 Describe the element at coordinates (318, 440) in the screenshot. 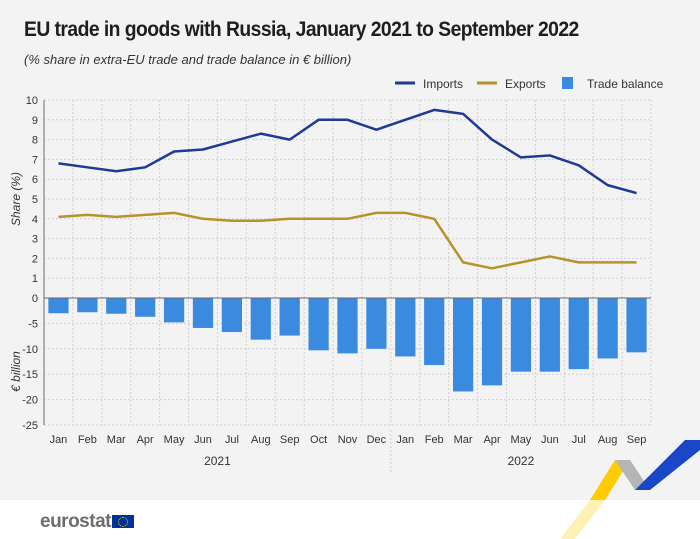

I see `x-tick-label: Oct` at that location.